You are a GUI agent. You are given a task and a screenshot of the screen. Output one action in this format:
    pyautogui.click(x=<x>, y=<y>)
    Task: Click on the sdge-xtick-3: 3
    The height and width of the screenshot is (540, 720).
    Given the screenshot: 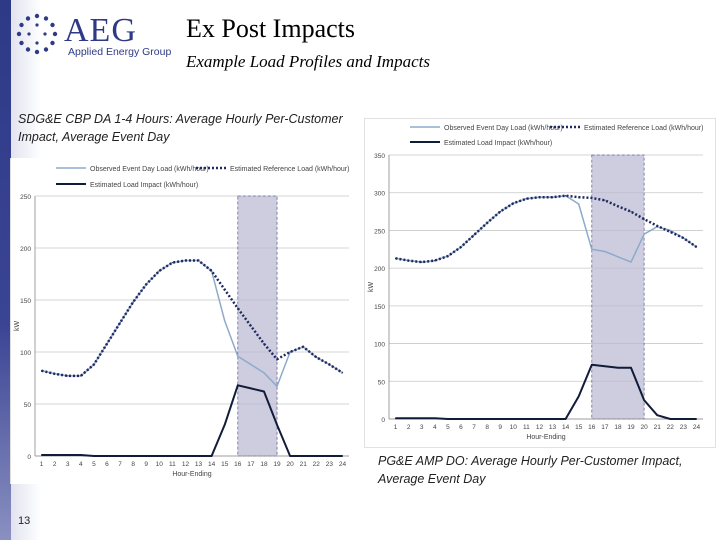 What is the action you would take?
    pyautogui.click(x=68, y=464)
    